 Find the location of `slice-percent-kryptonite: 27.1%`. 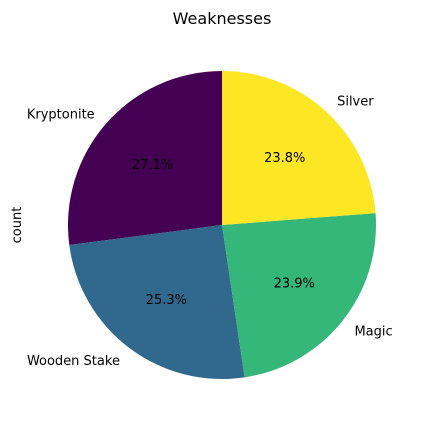

slice-percent-kryptonite: 27.1% is located at coordinates (152, 165).